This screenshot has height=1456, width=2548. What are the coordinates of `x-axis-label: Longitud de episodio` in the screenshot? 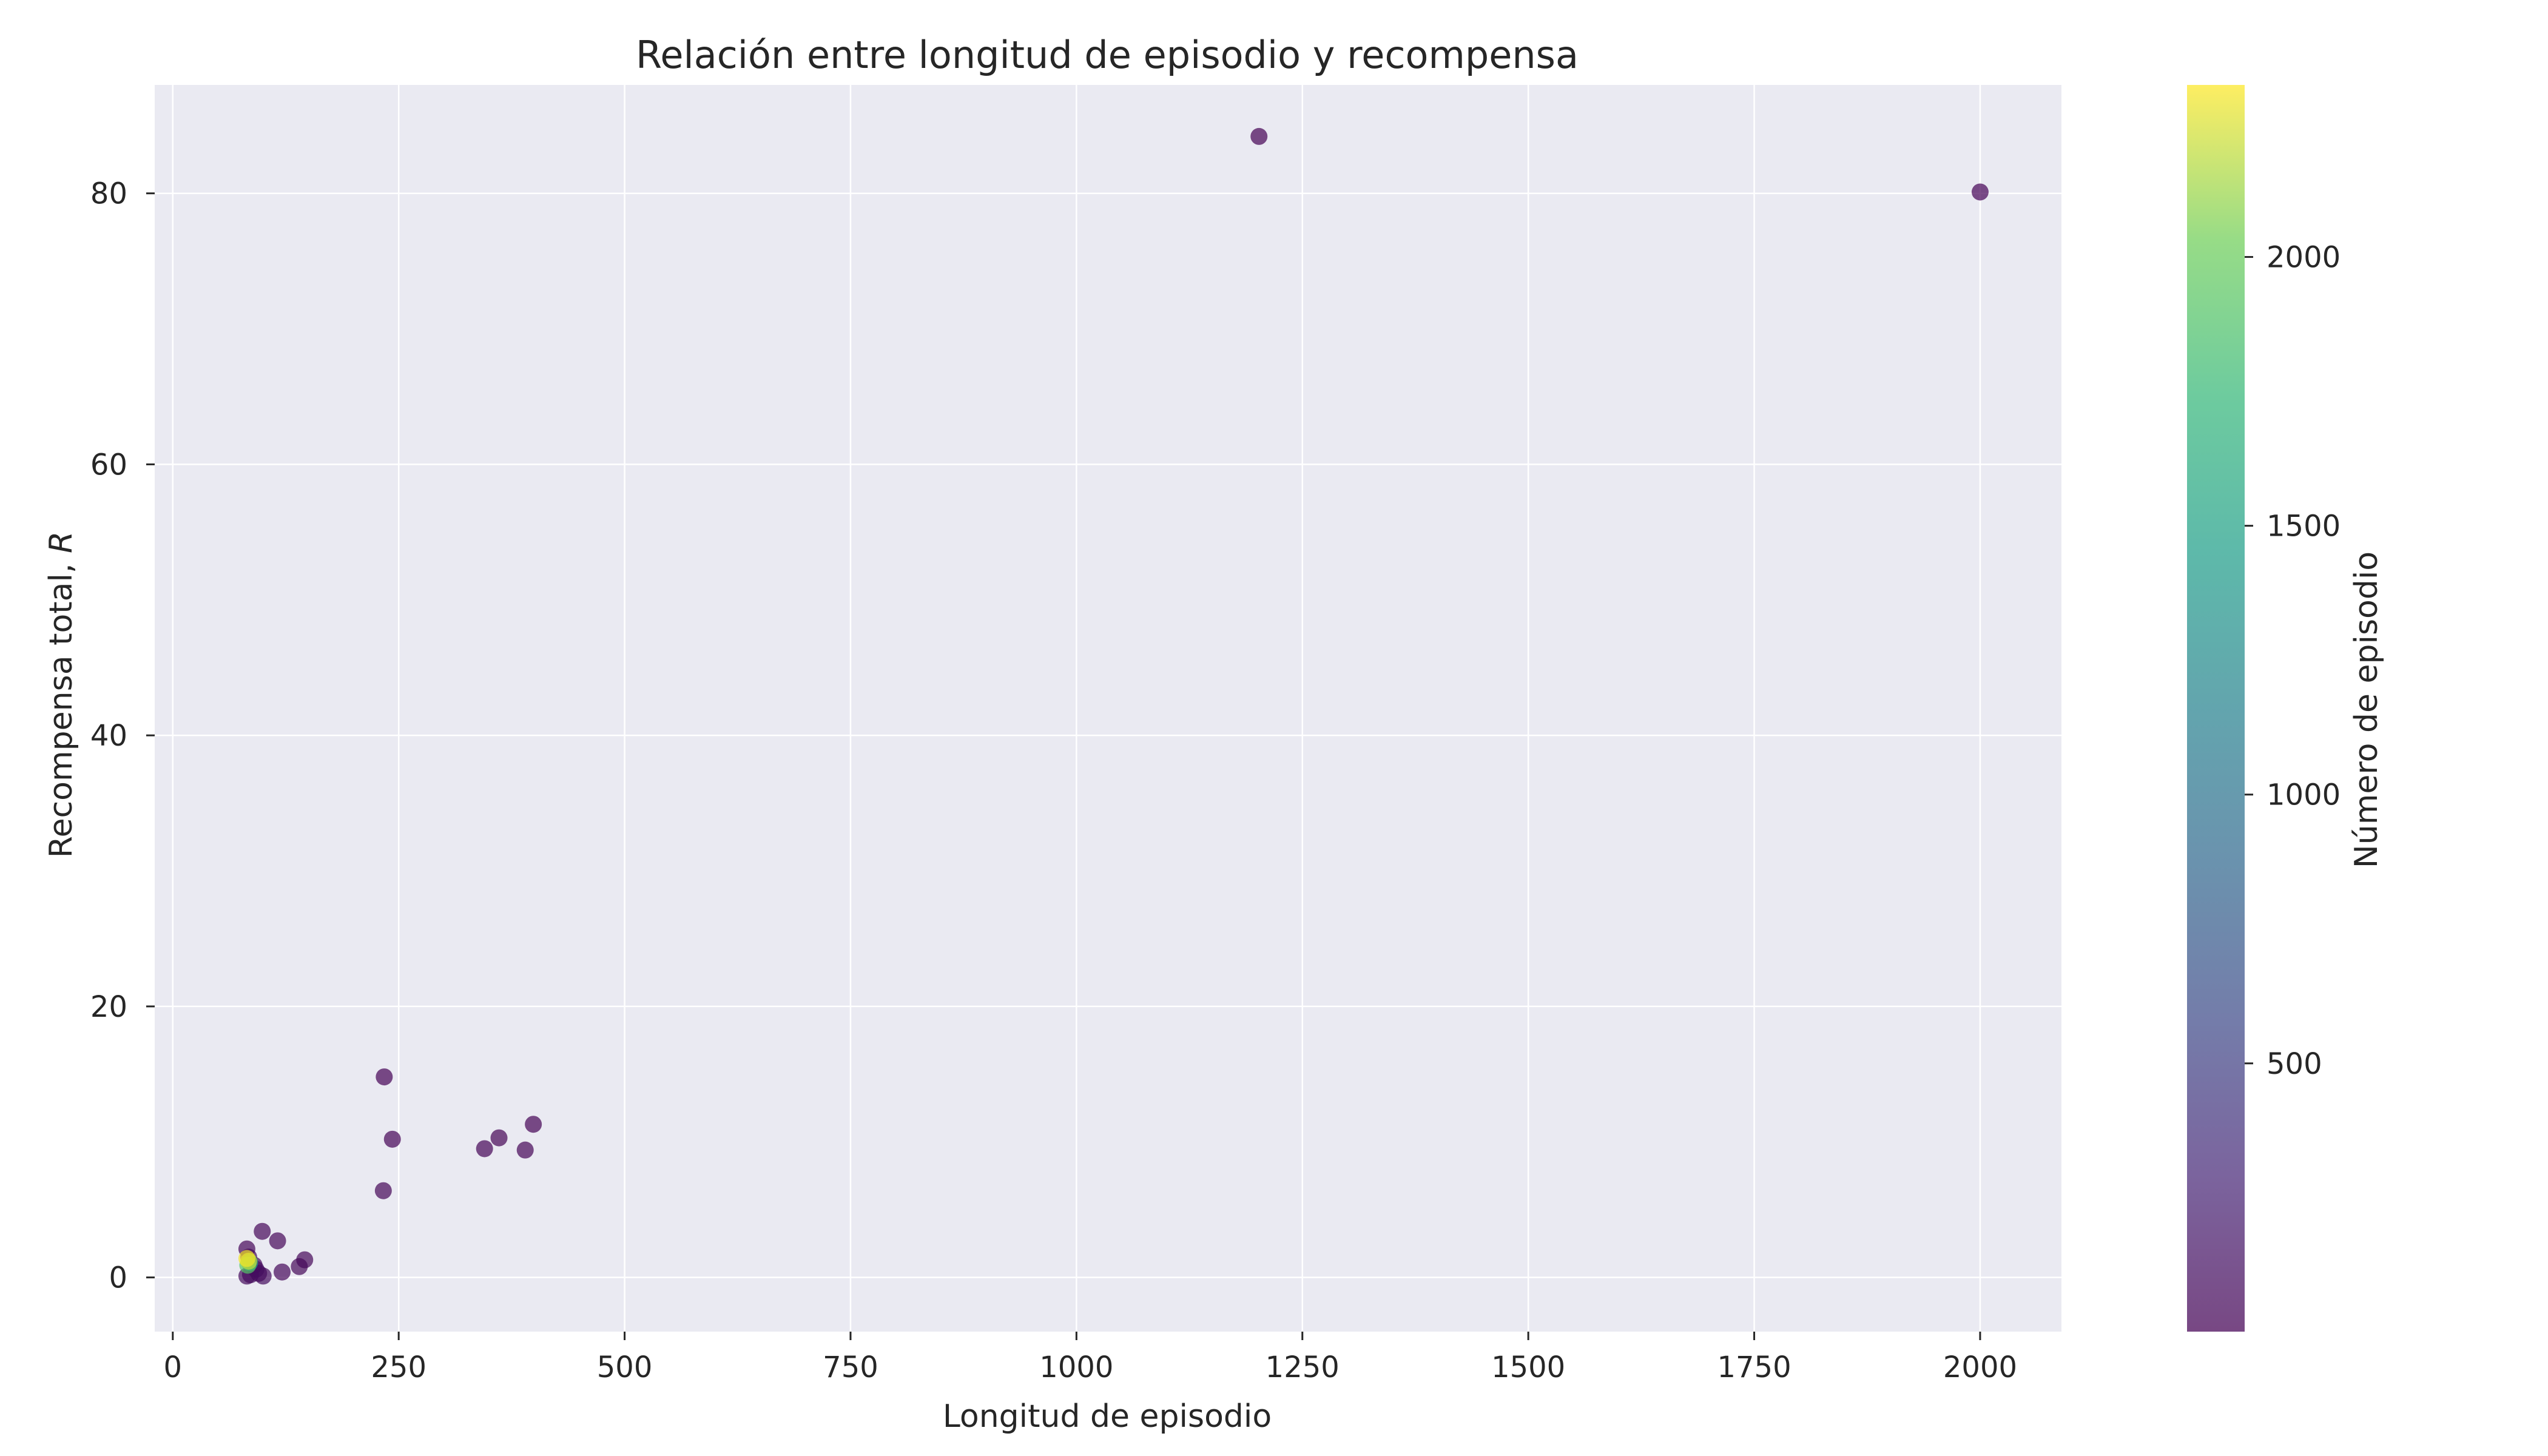 It's located at (1107, 1416).